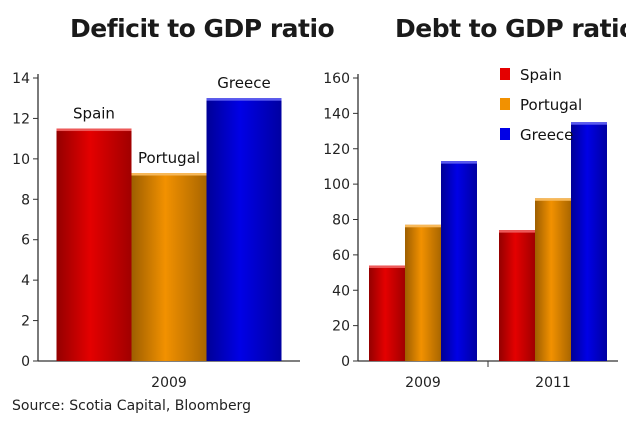 This screenshot has height=421, width=626. Describe the element at coordinates (505, 134) in the screenshot. I see `legend-swatch-greece` at that location.